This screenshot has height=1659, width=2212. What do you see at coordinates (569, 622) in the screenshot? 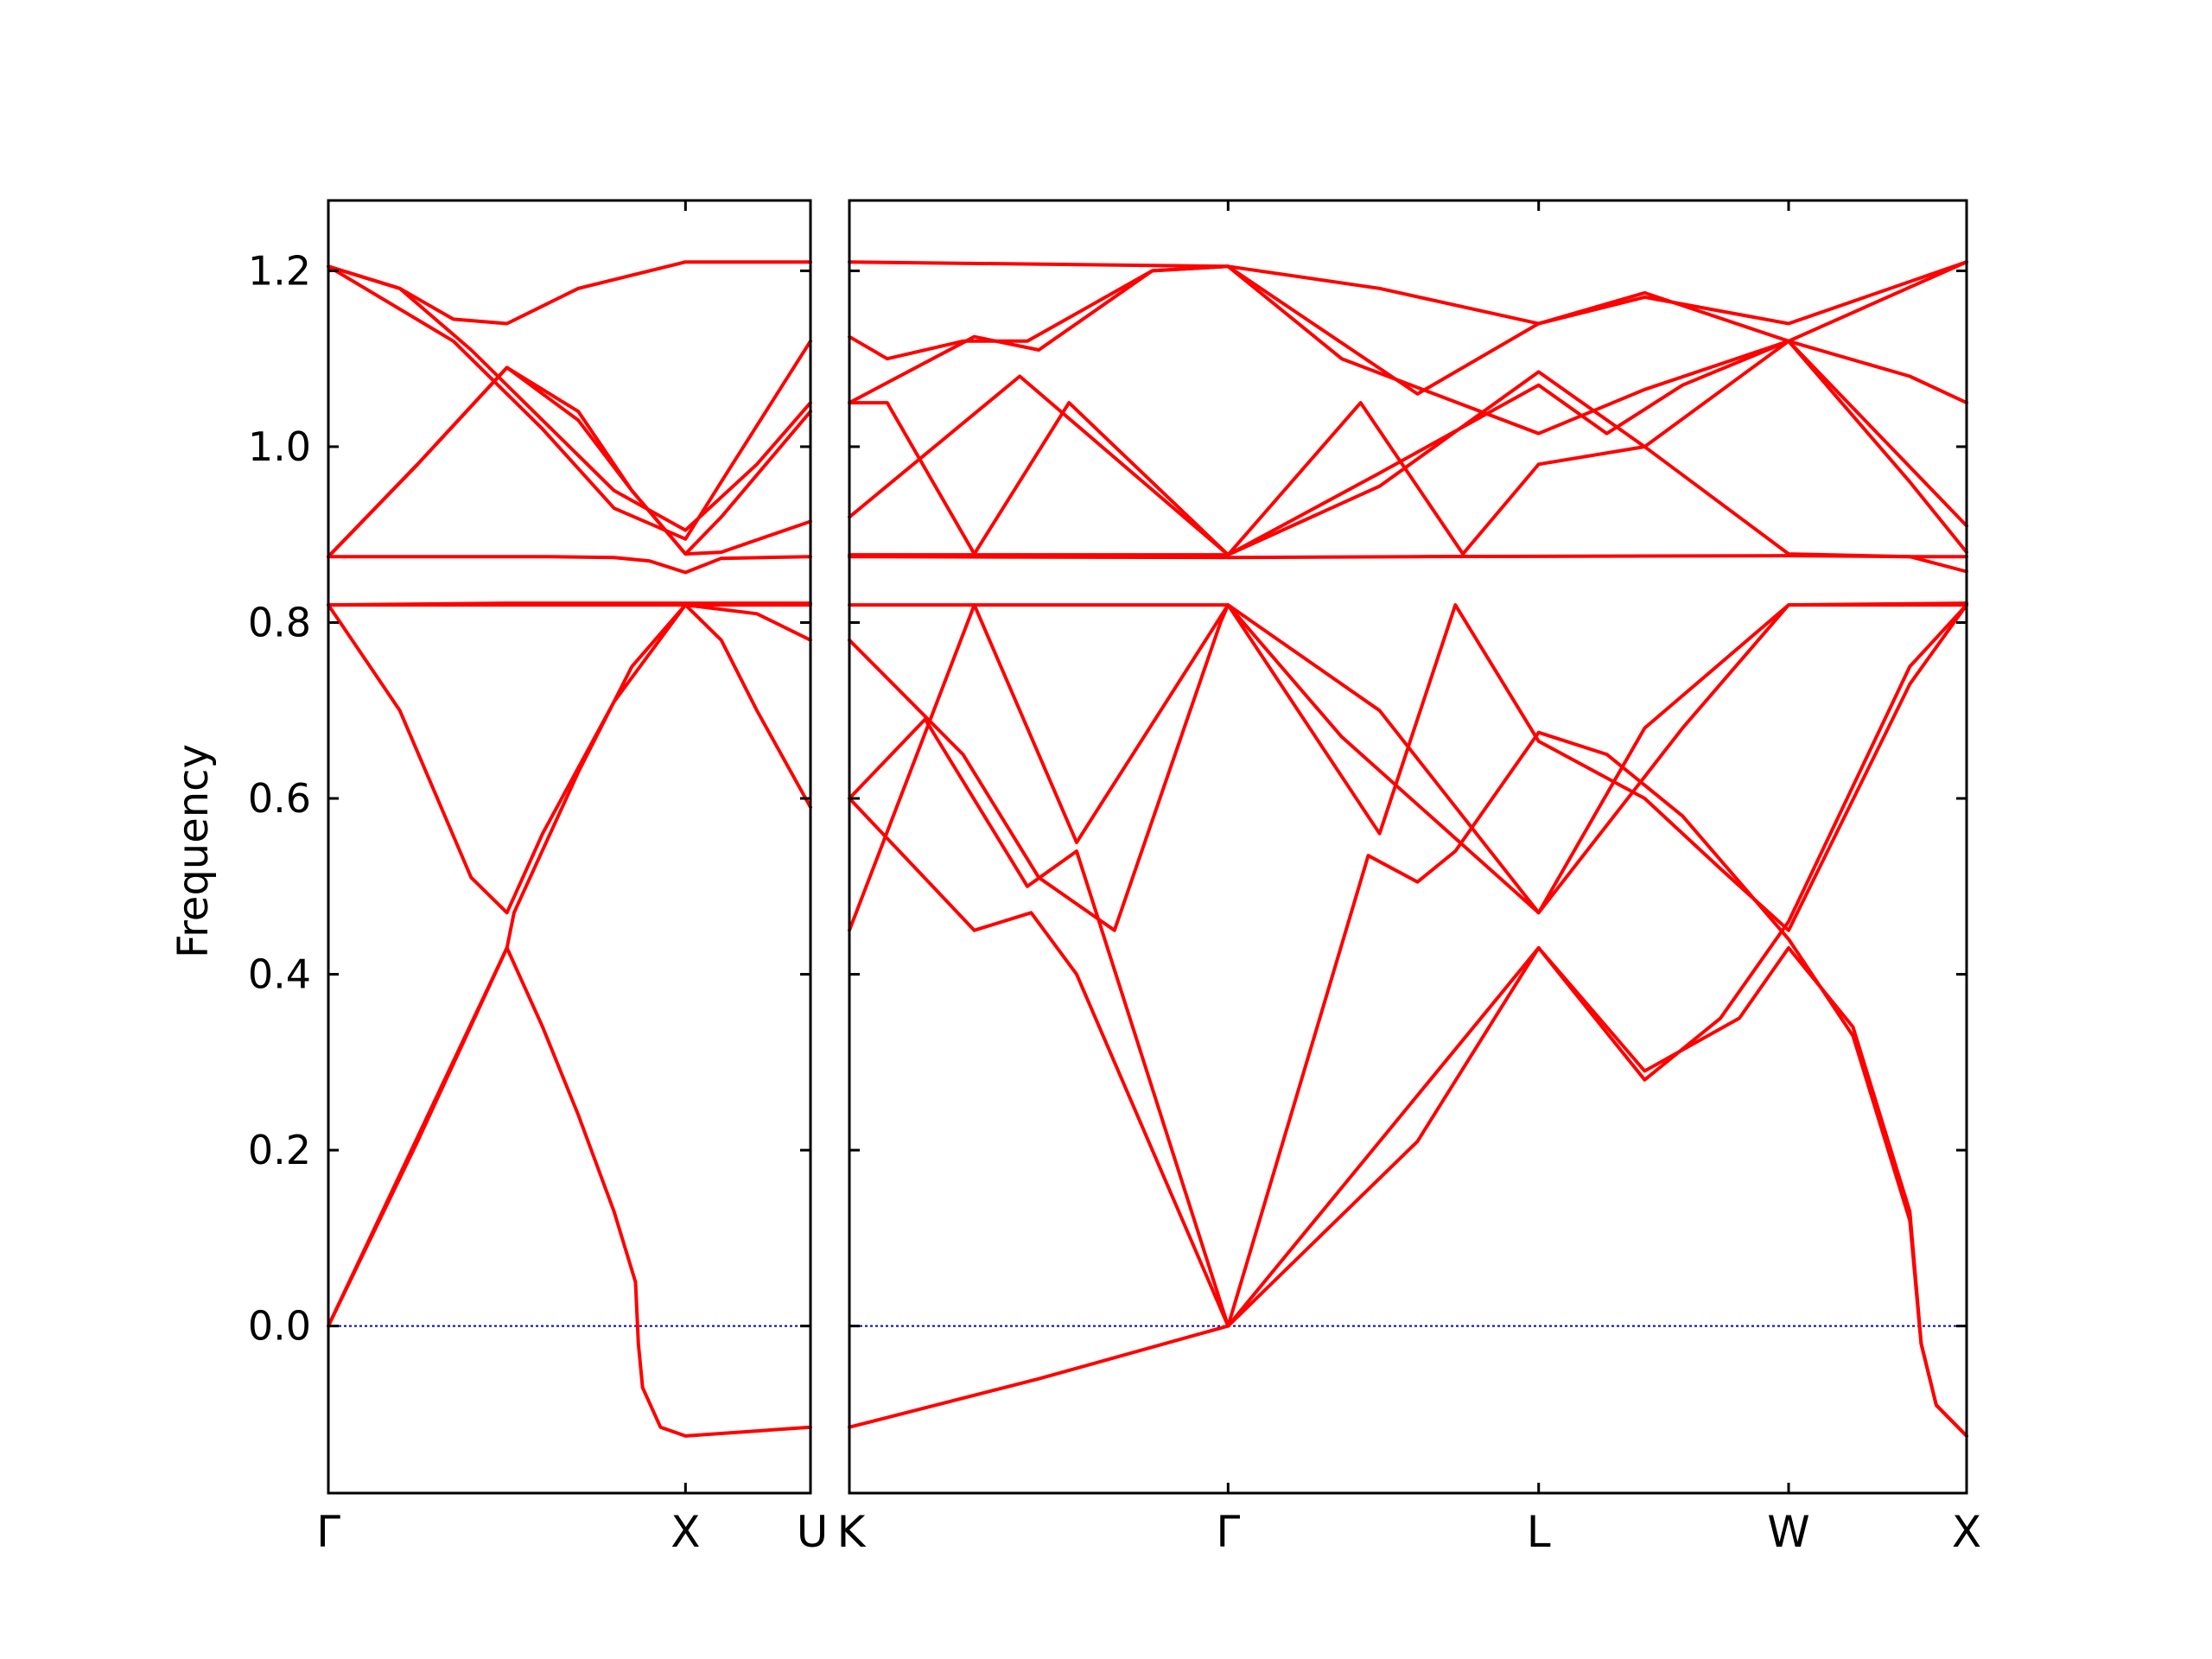
I see `band-line-b4` at bounding box center [569, 622].